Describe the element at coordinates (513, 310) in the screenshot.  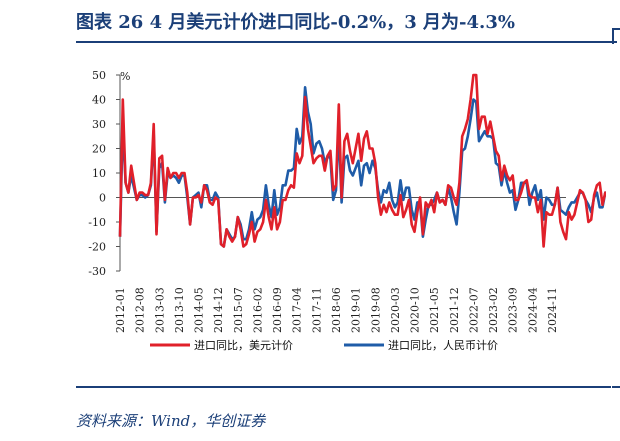
I see `x-tick-label: 2023-09` at that location.